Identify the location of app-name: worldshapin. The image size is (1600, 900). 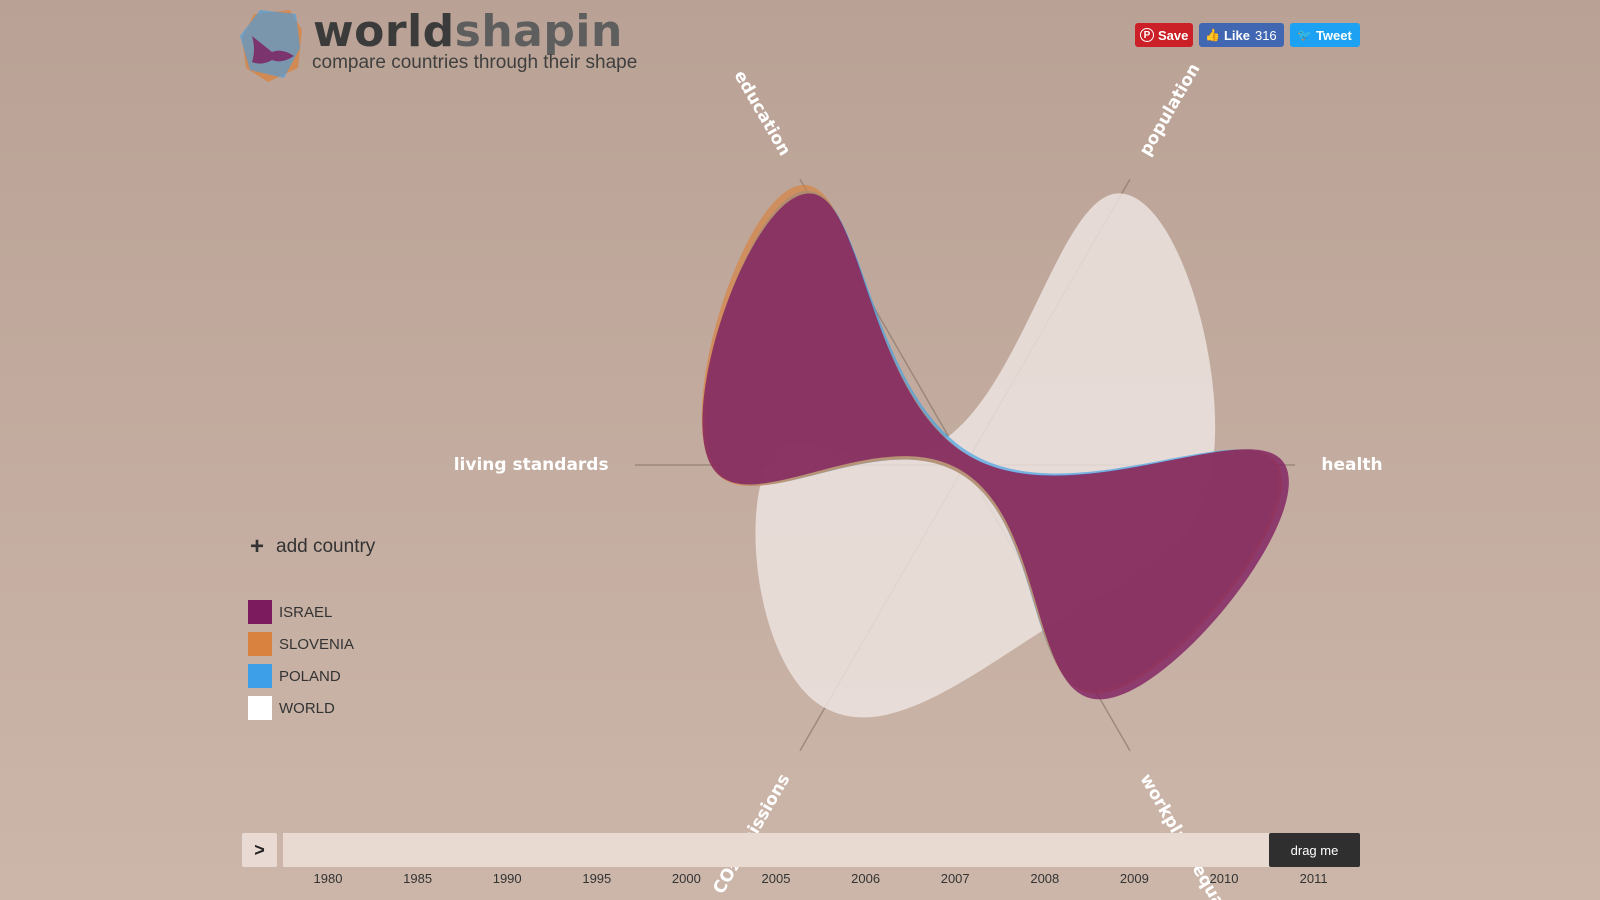
(468, 32).